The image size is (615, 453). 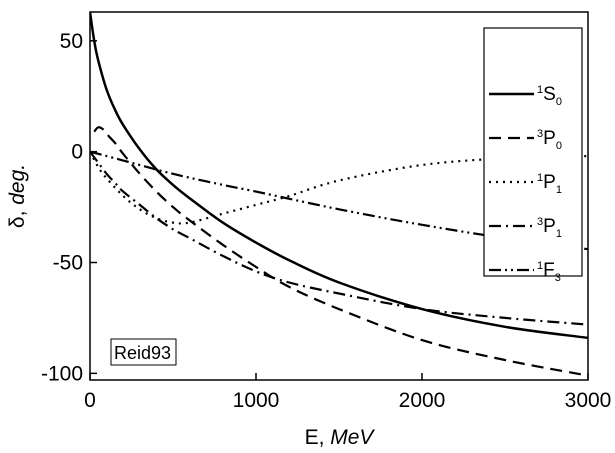 What do you see at coordinates (352, 437) in the screenshot?
I see `x-axis-title-unit: MeV` at bounding box center [352, 437].